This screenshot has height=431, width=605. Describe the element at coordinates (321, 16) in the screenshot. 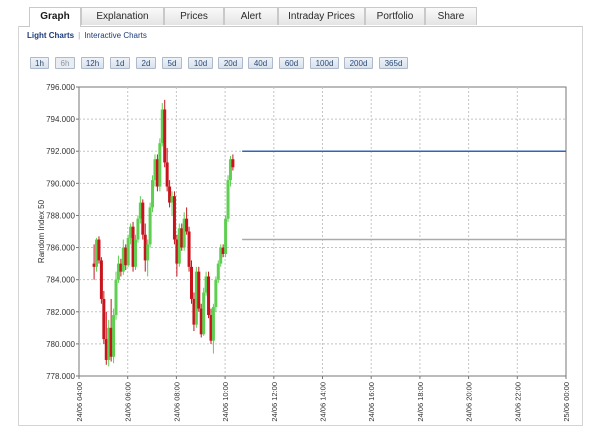

I see `tab-intraday-prices: Intraday Prices` at that location.